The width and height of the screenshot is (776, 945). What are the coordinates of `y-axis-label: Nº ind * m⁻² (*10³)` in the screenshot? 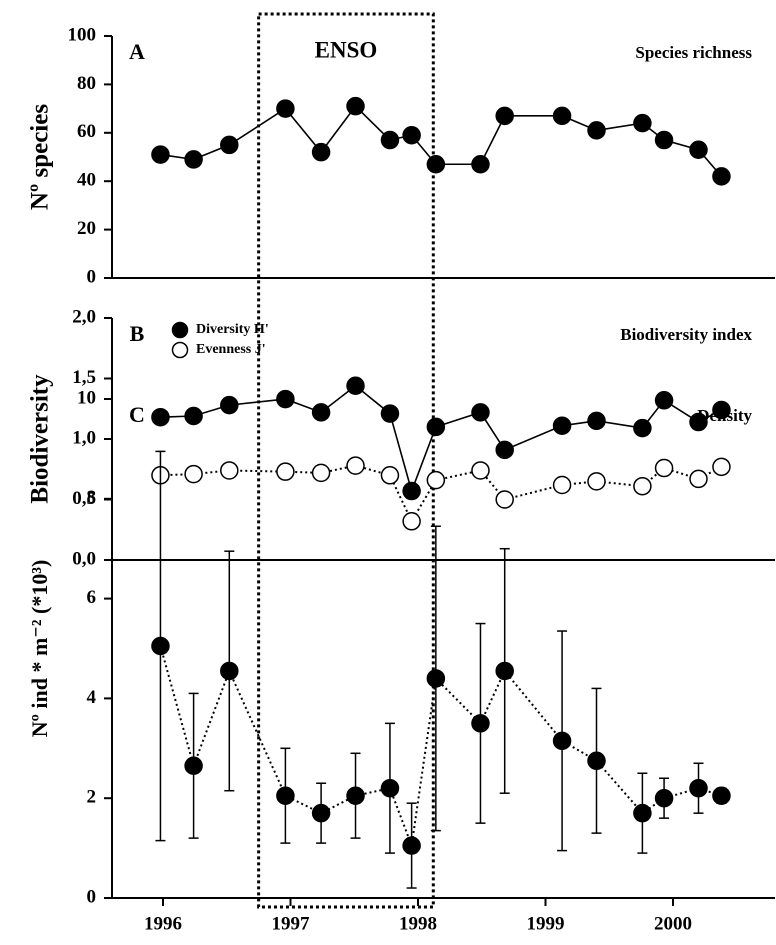 It's located at (39, 649).